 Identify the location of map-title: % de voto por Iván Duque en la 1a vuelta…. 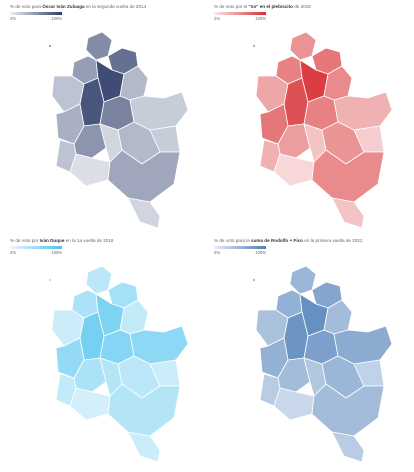
(62, 240).